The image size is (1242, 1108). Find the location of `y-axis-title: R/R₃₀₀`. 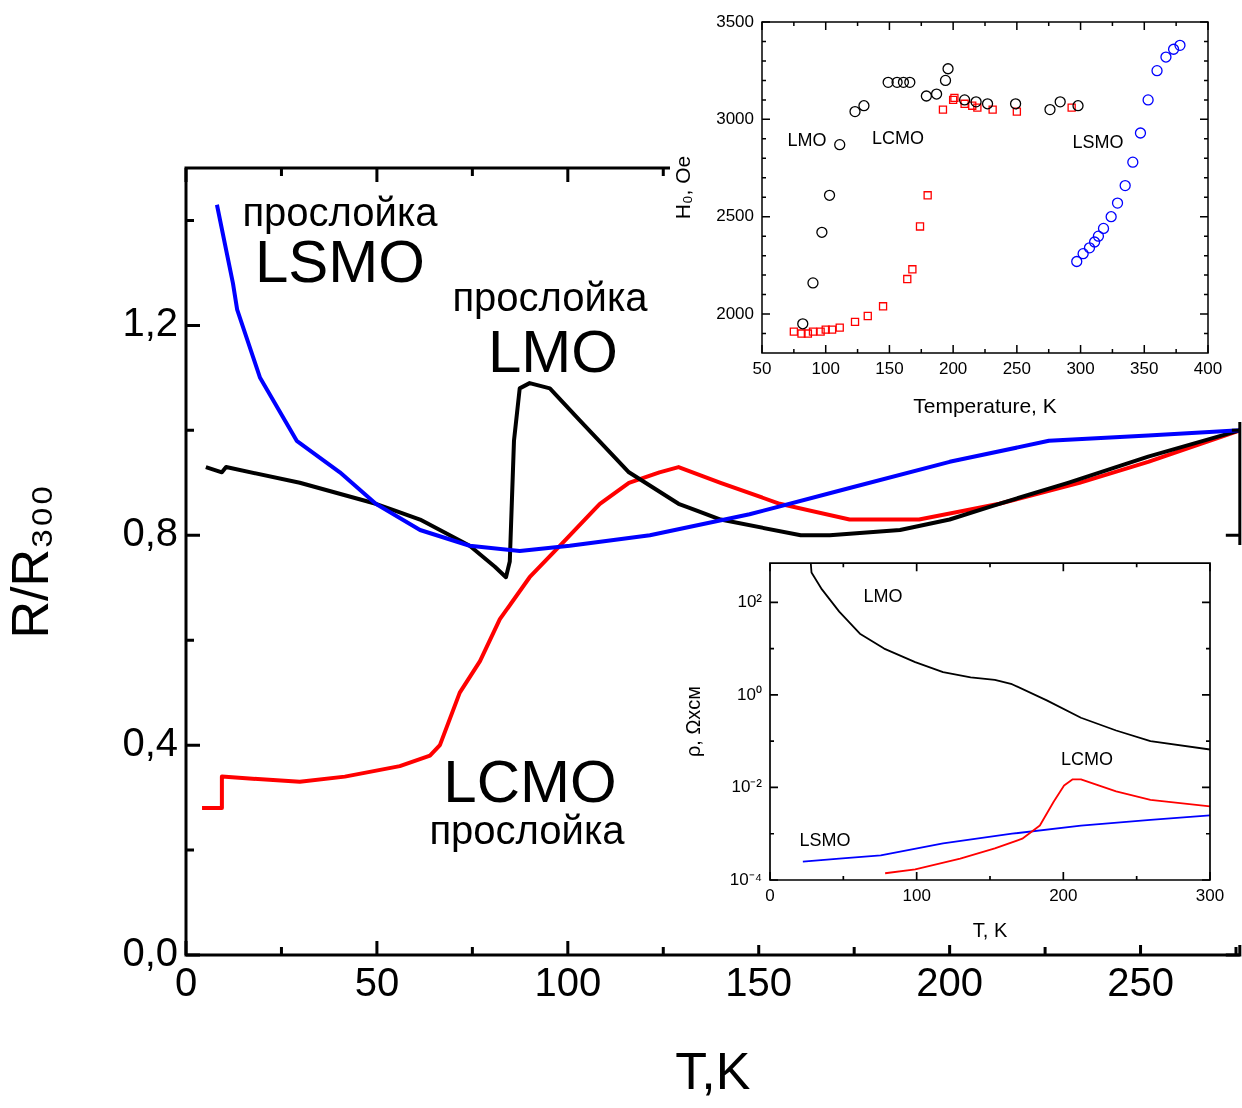

y-axis-title: R/R₃₀₀ is located at coordinates (29, 561).